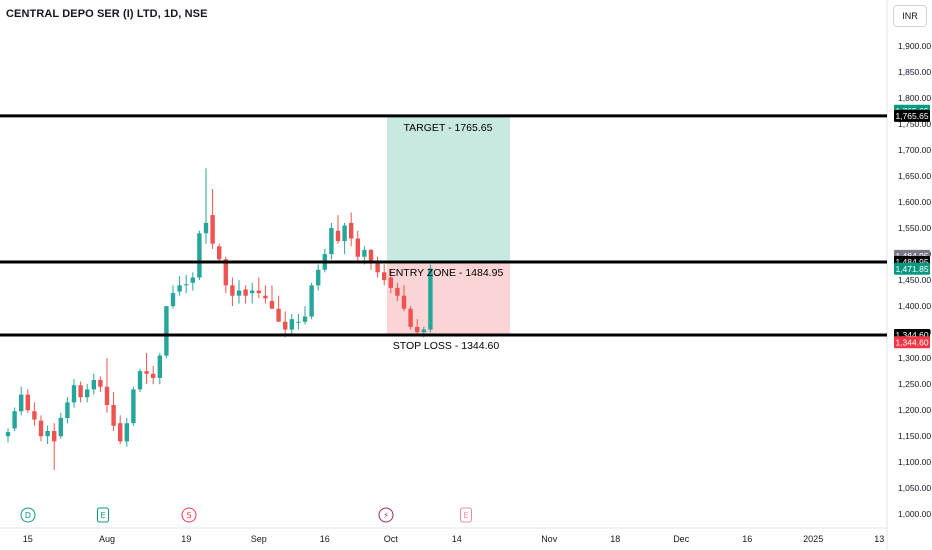 This screenshot has height=550, width=932. Describe the element at coordinates (914, 280) in the screenshot. I see `y-tick-label: 1,450.00` at that location.